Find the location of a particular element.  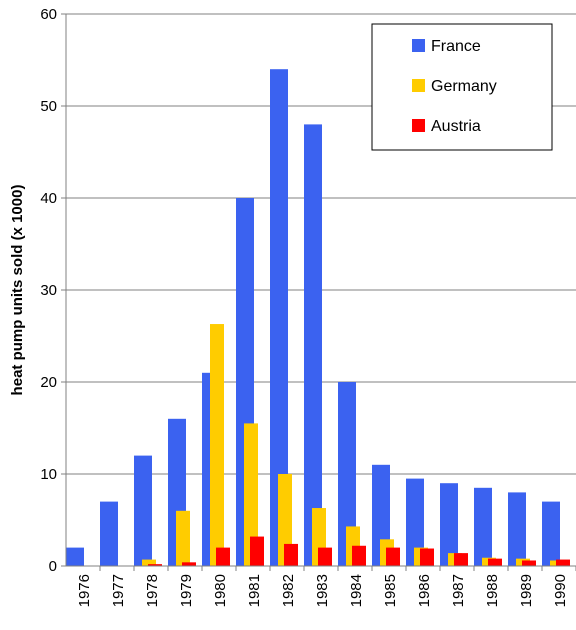

bar-france-1986 is located at coordinates (415, 522).